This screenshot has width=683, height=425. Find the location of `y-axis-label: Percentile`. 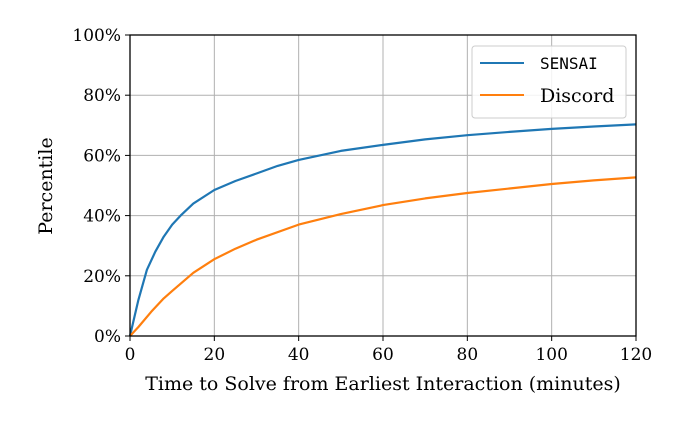

y-axis-label: Percentile is located at coordinates (46, 185).